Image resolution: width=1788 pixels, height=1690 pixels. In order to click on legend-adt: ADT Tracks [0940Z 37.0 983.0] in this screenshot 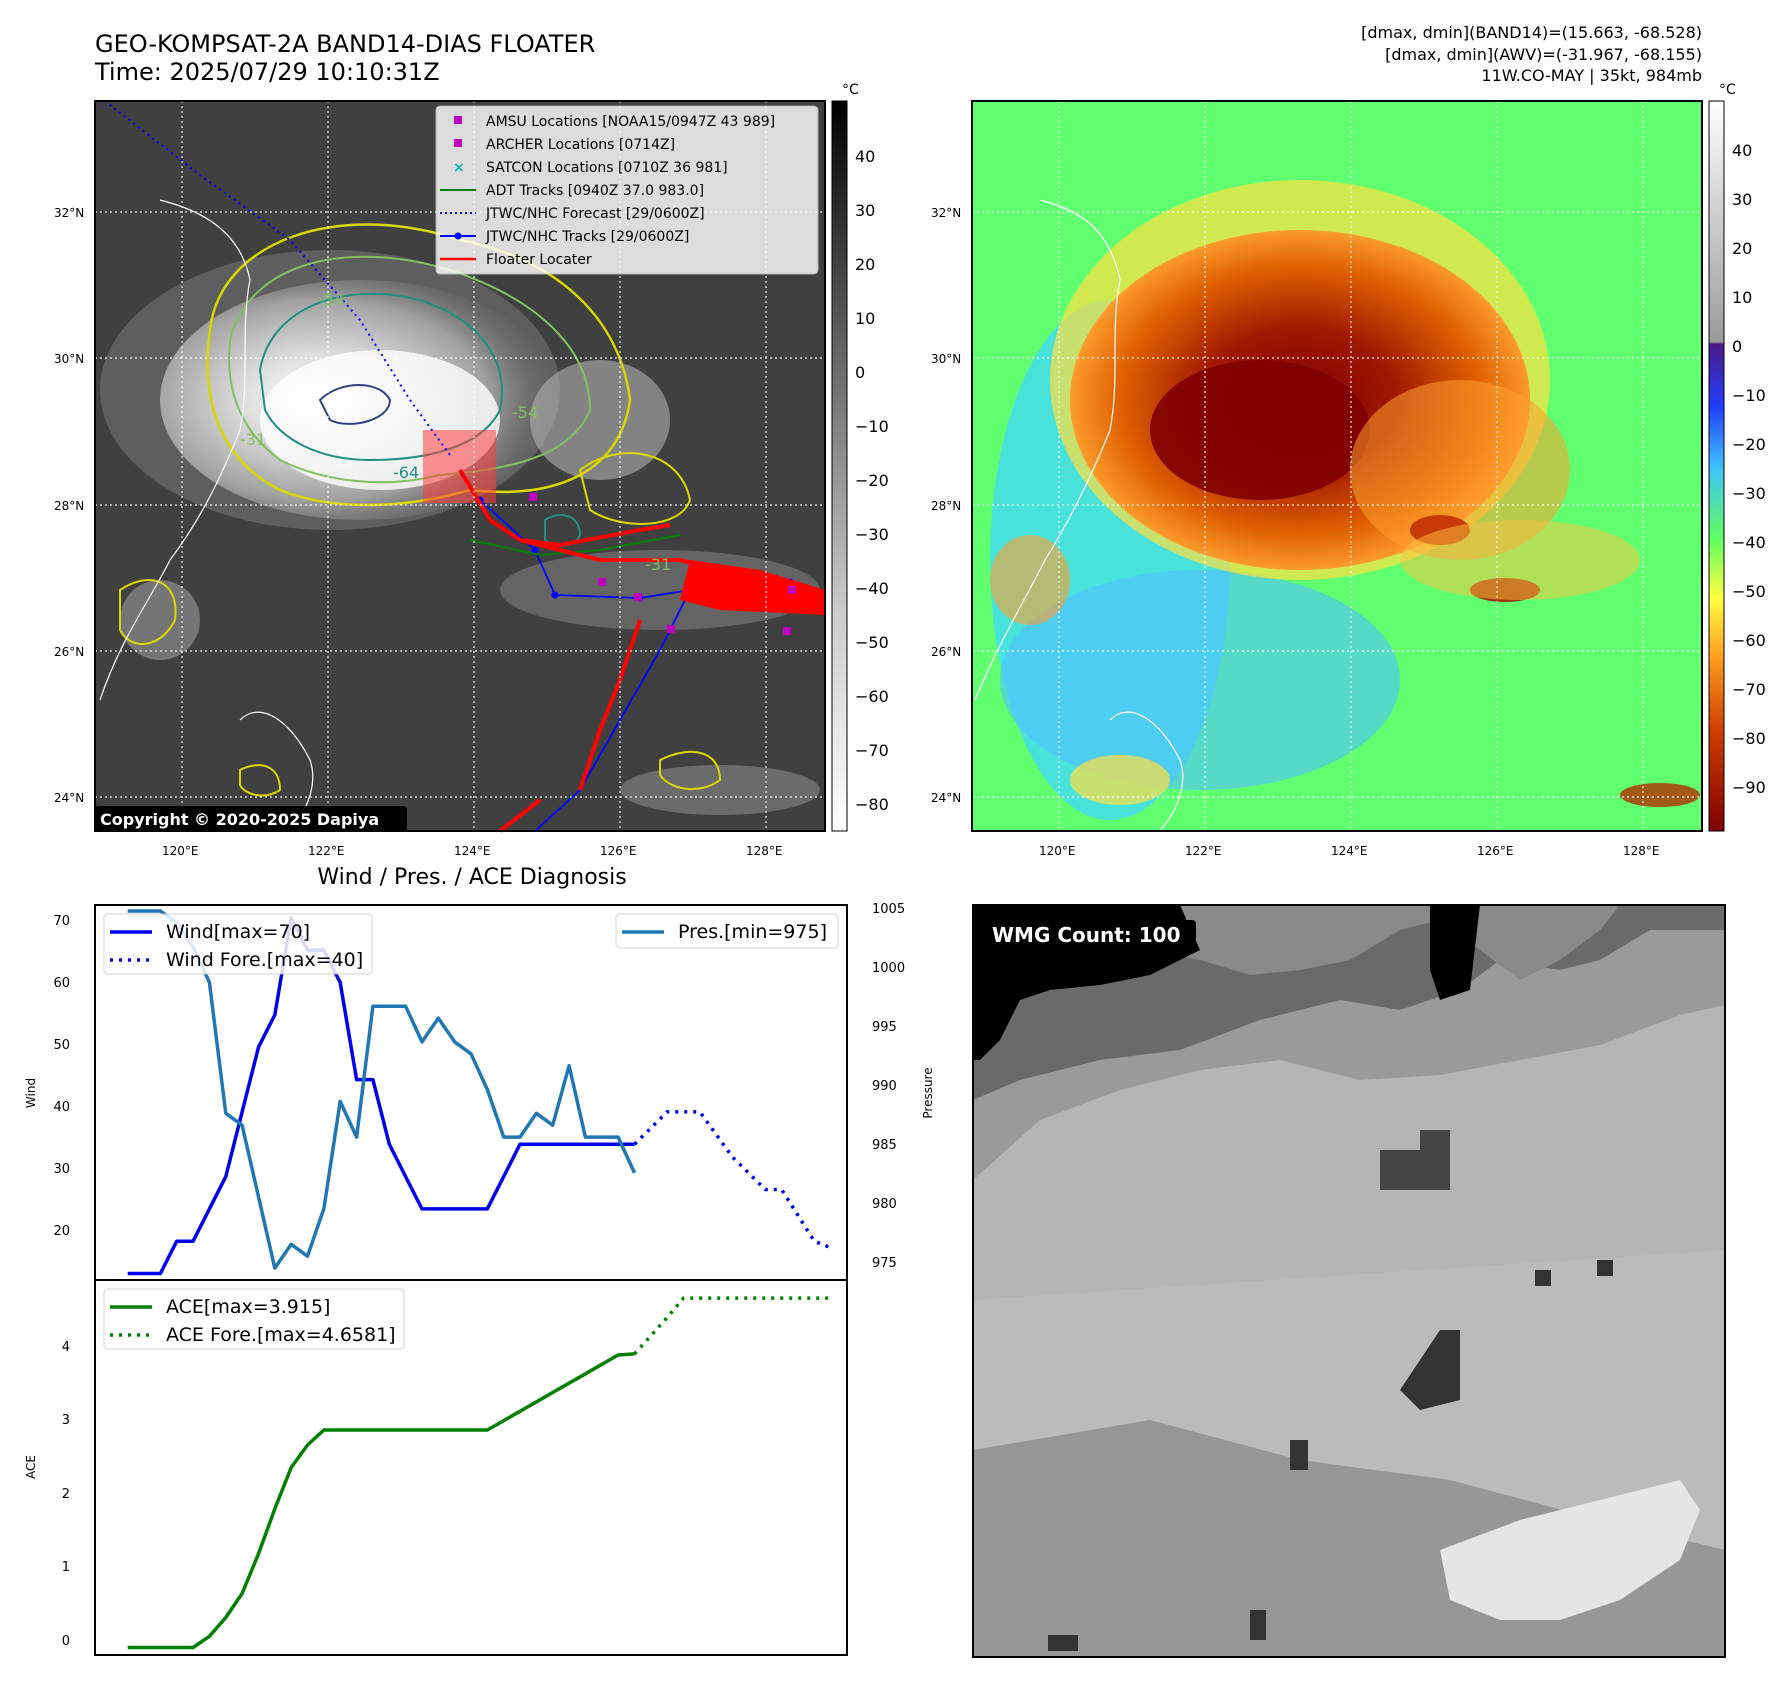, I will do `click(572, 191)`.